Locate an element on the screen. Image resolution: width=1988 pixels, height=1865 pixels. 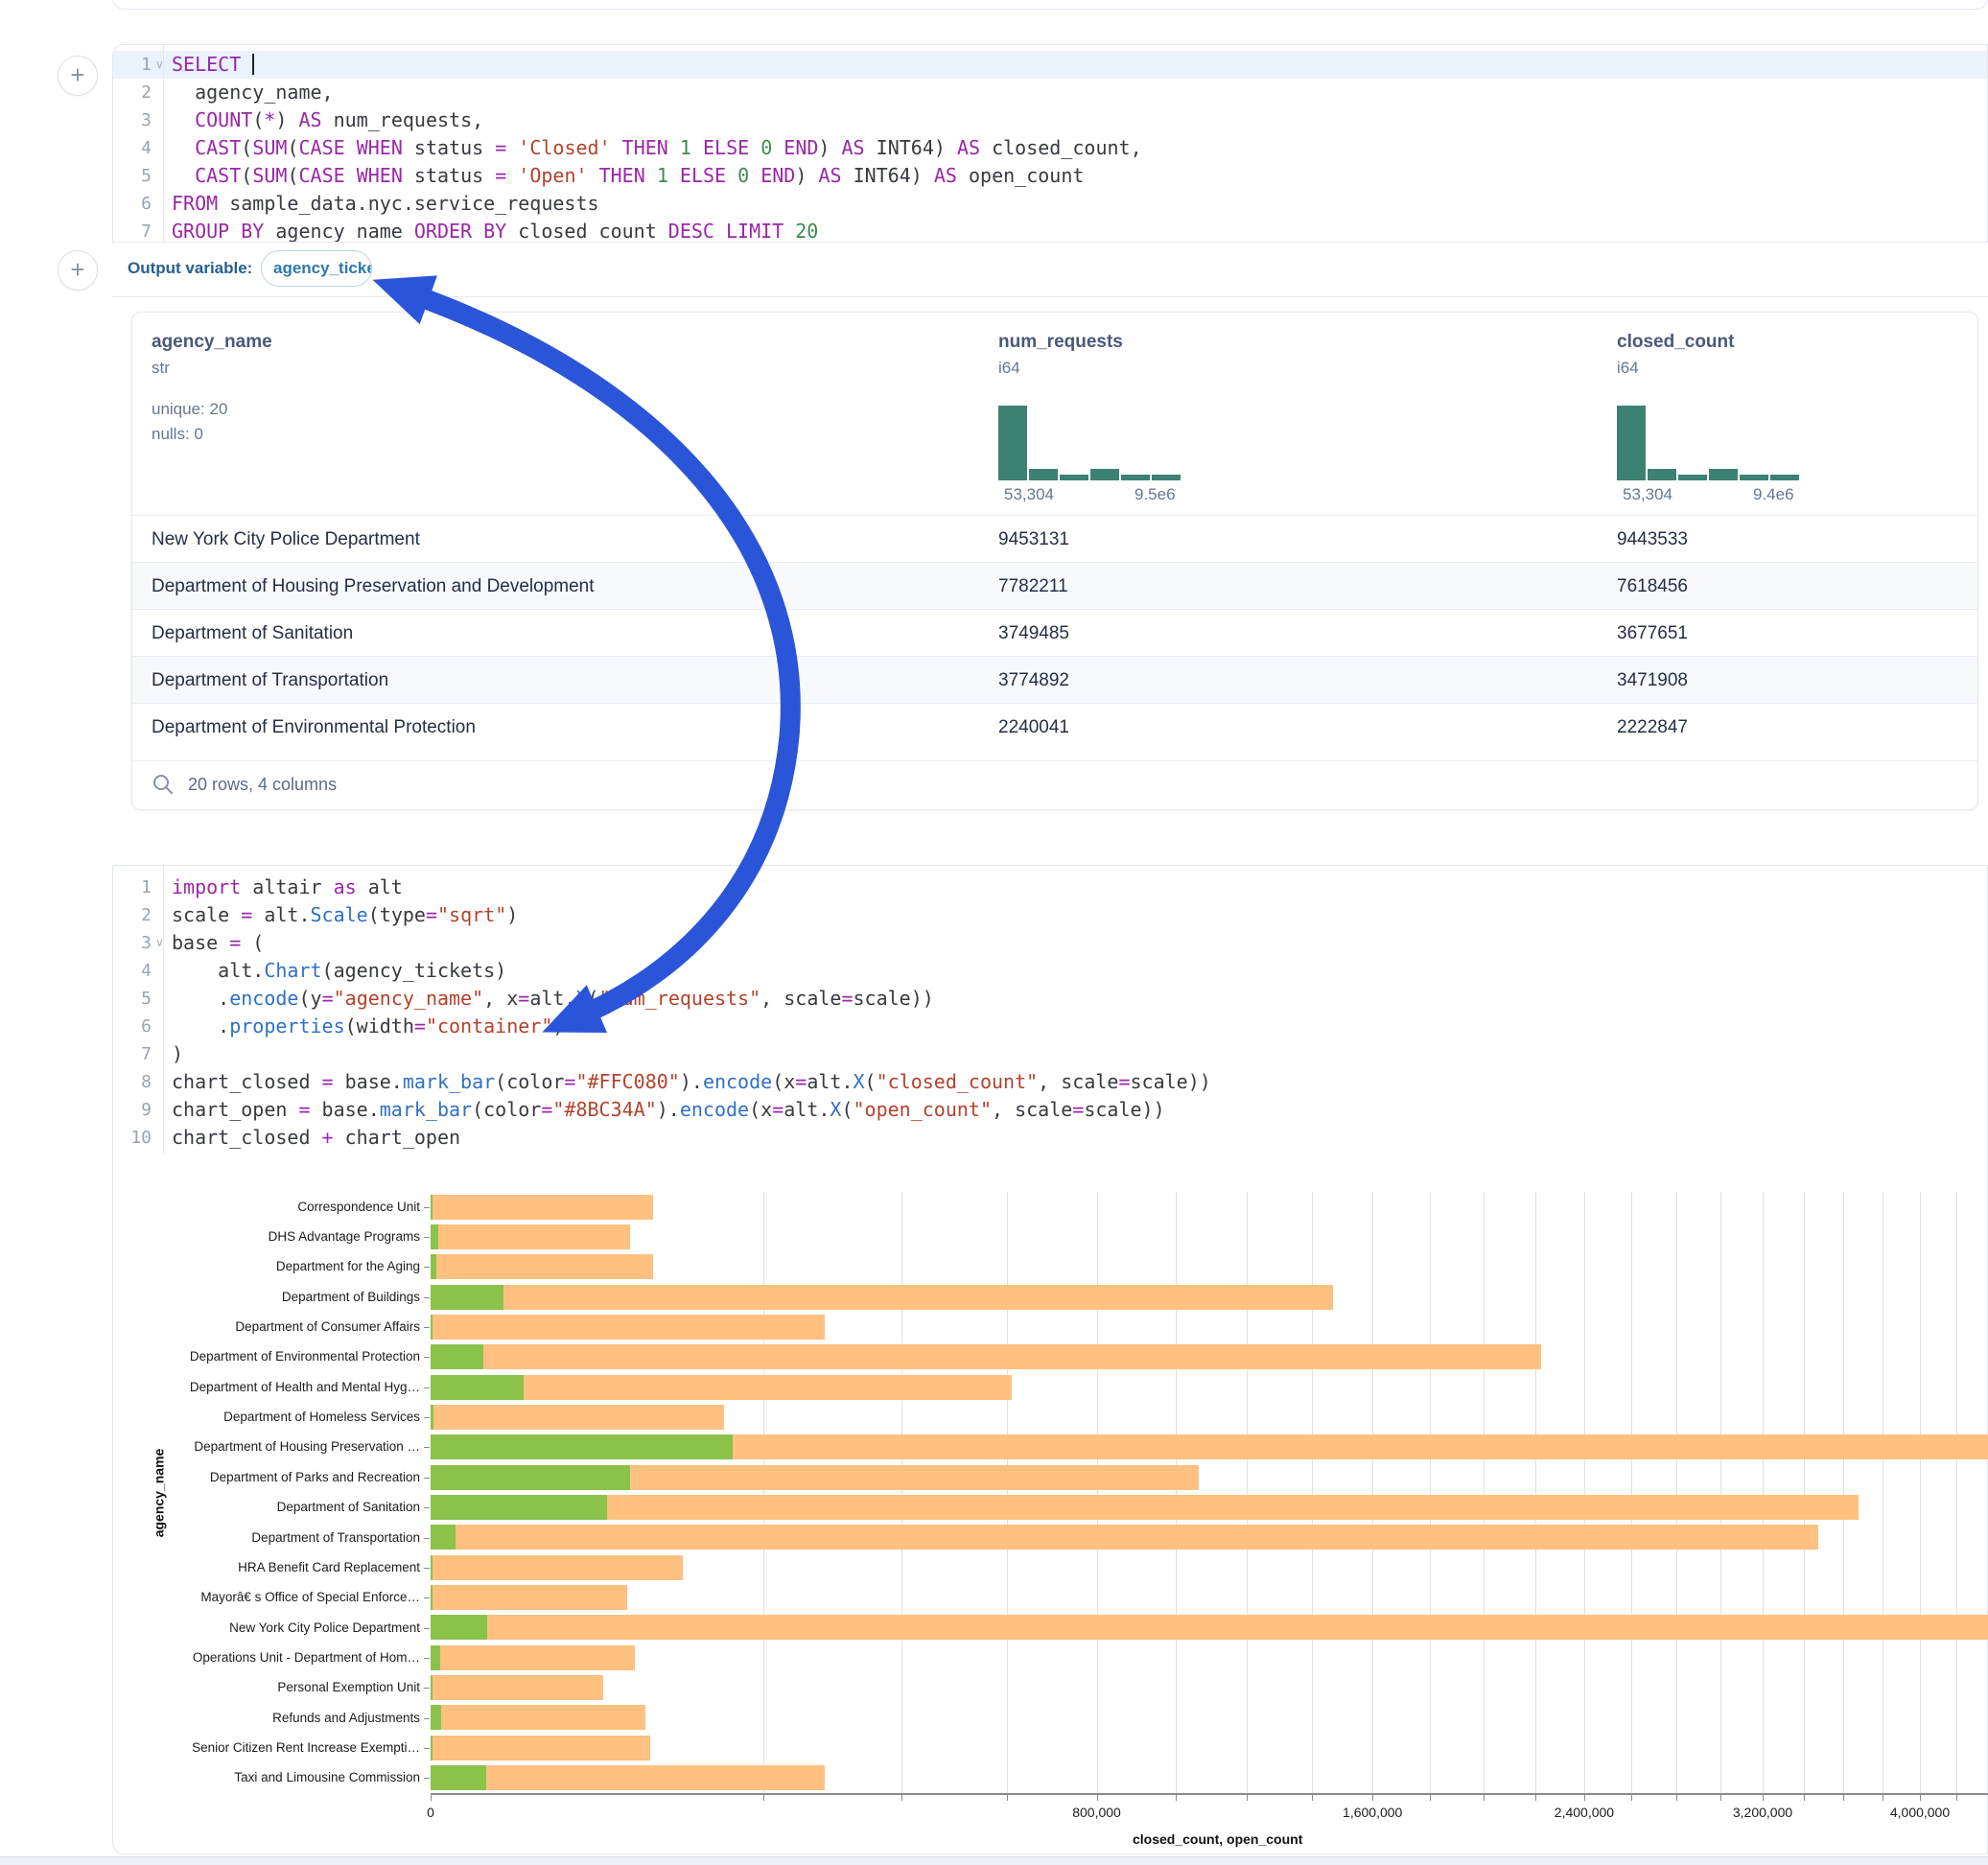
y-axis-label: Department of Sanitation is located at coordinates (348, 1508).